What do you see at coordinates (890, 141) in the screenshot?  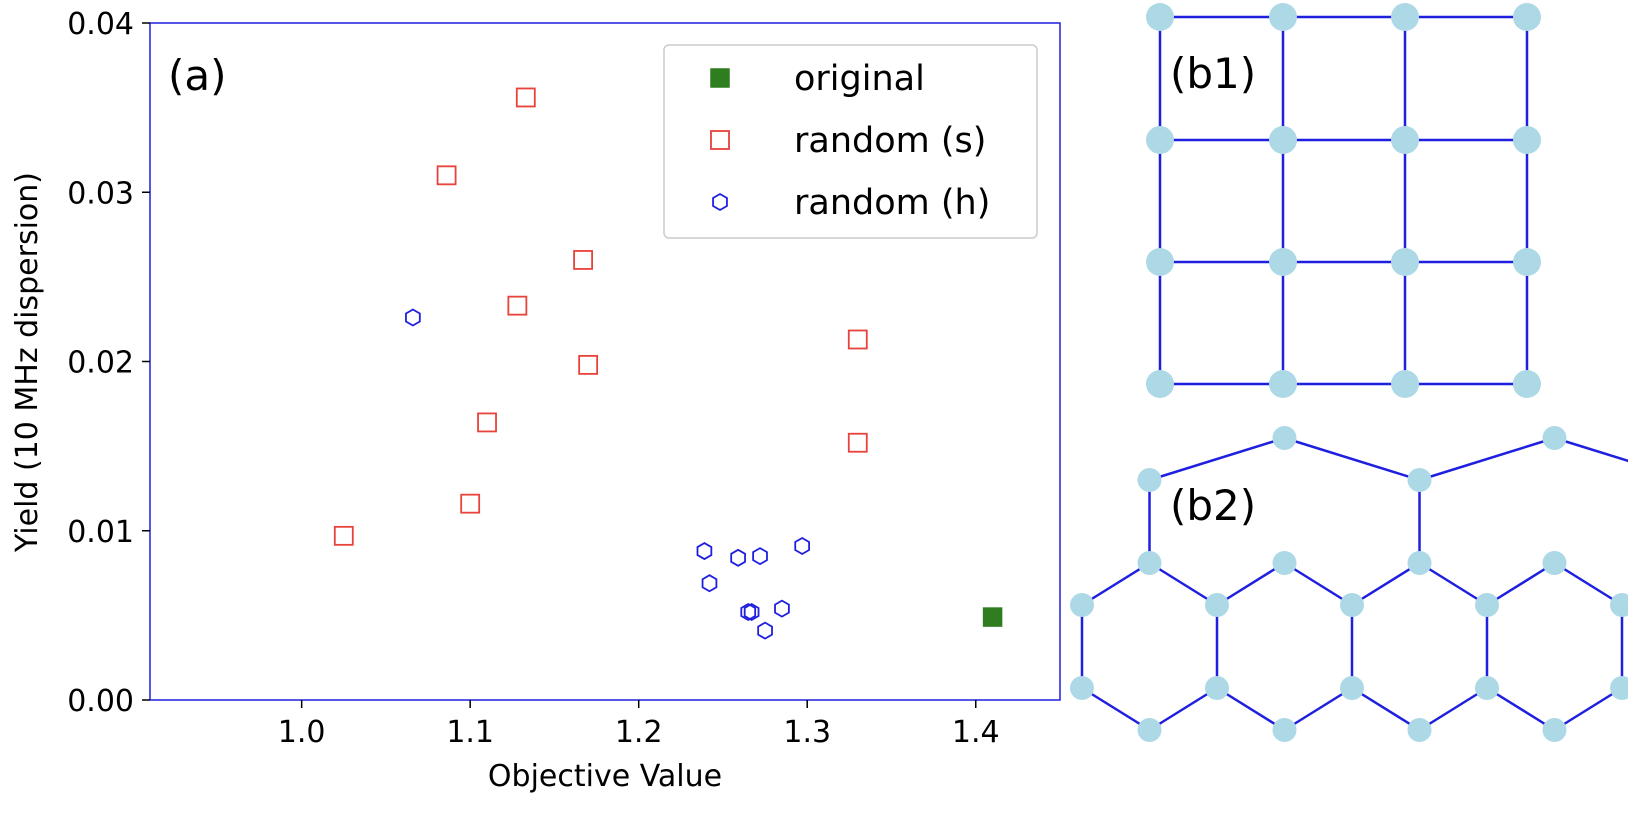 I see `legend-label-series-1: random (s)` at bounding box center [890, 141].